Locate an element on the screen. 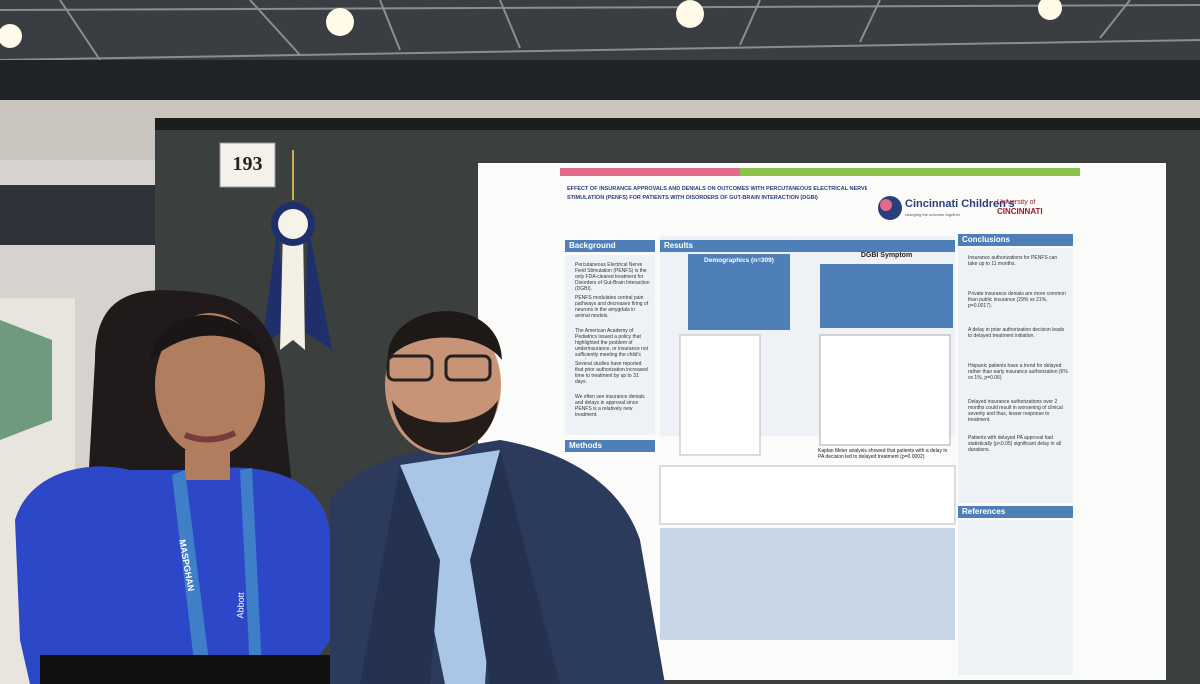 The width and height of the screenshot is (1200, 684). references-panel is located at coordinates (1015, 597).